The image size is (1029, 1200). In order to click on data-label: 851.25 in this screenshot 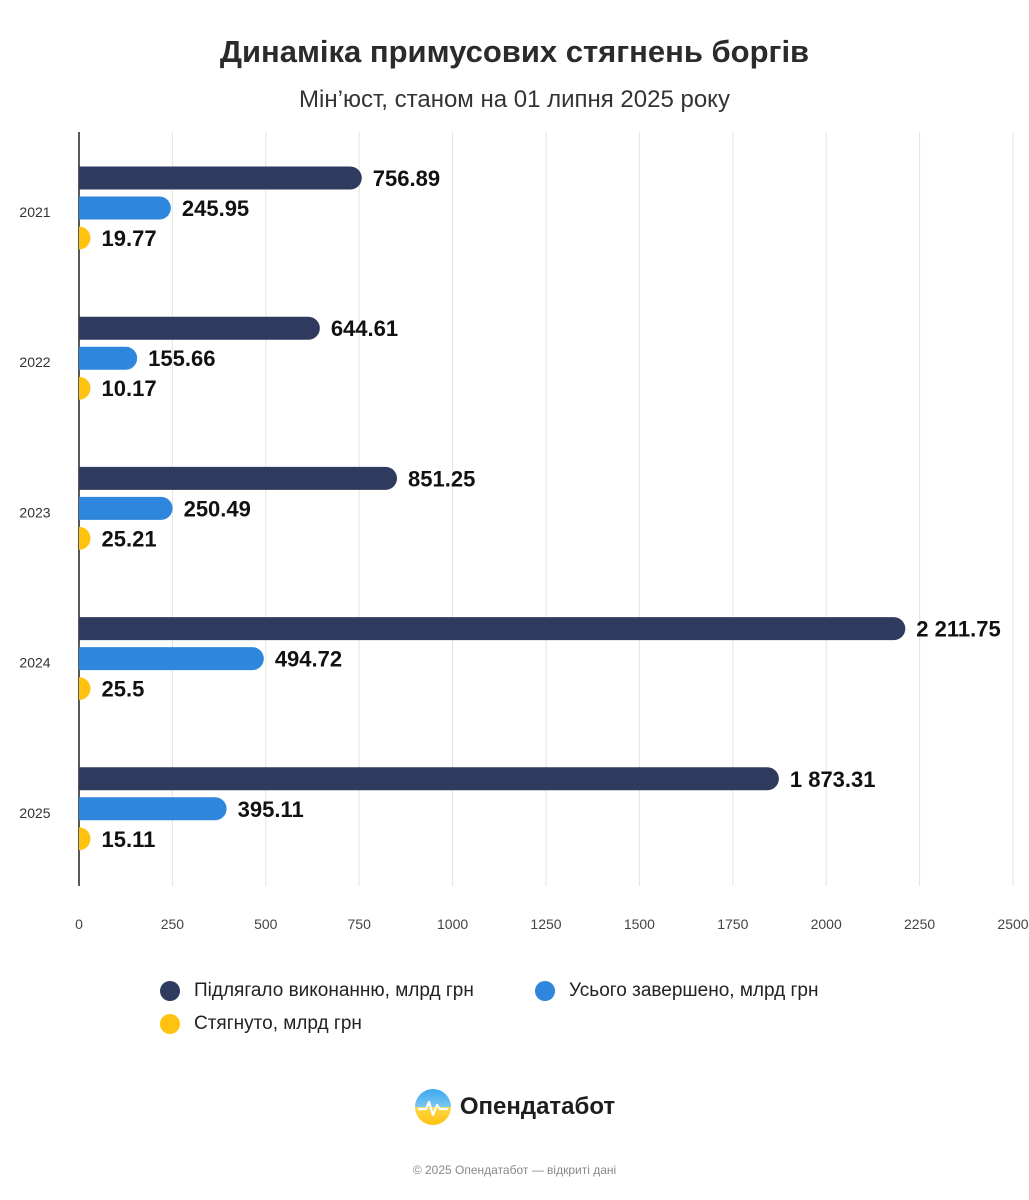, I will do `click(441, 478)`.